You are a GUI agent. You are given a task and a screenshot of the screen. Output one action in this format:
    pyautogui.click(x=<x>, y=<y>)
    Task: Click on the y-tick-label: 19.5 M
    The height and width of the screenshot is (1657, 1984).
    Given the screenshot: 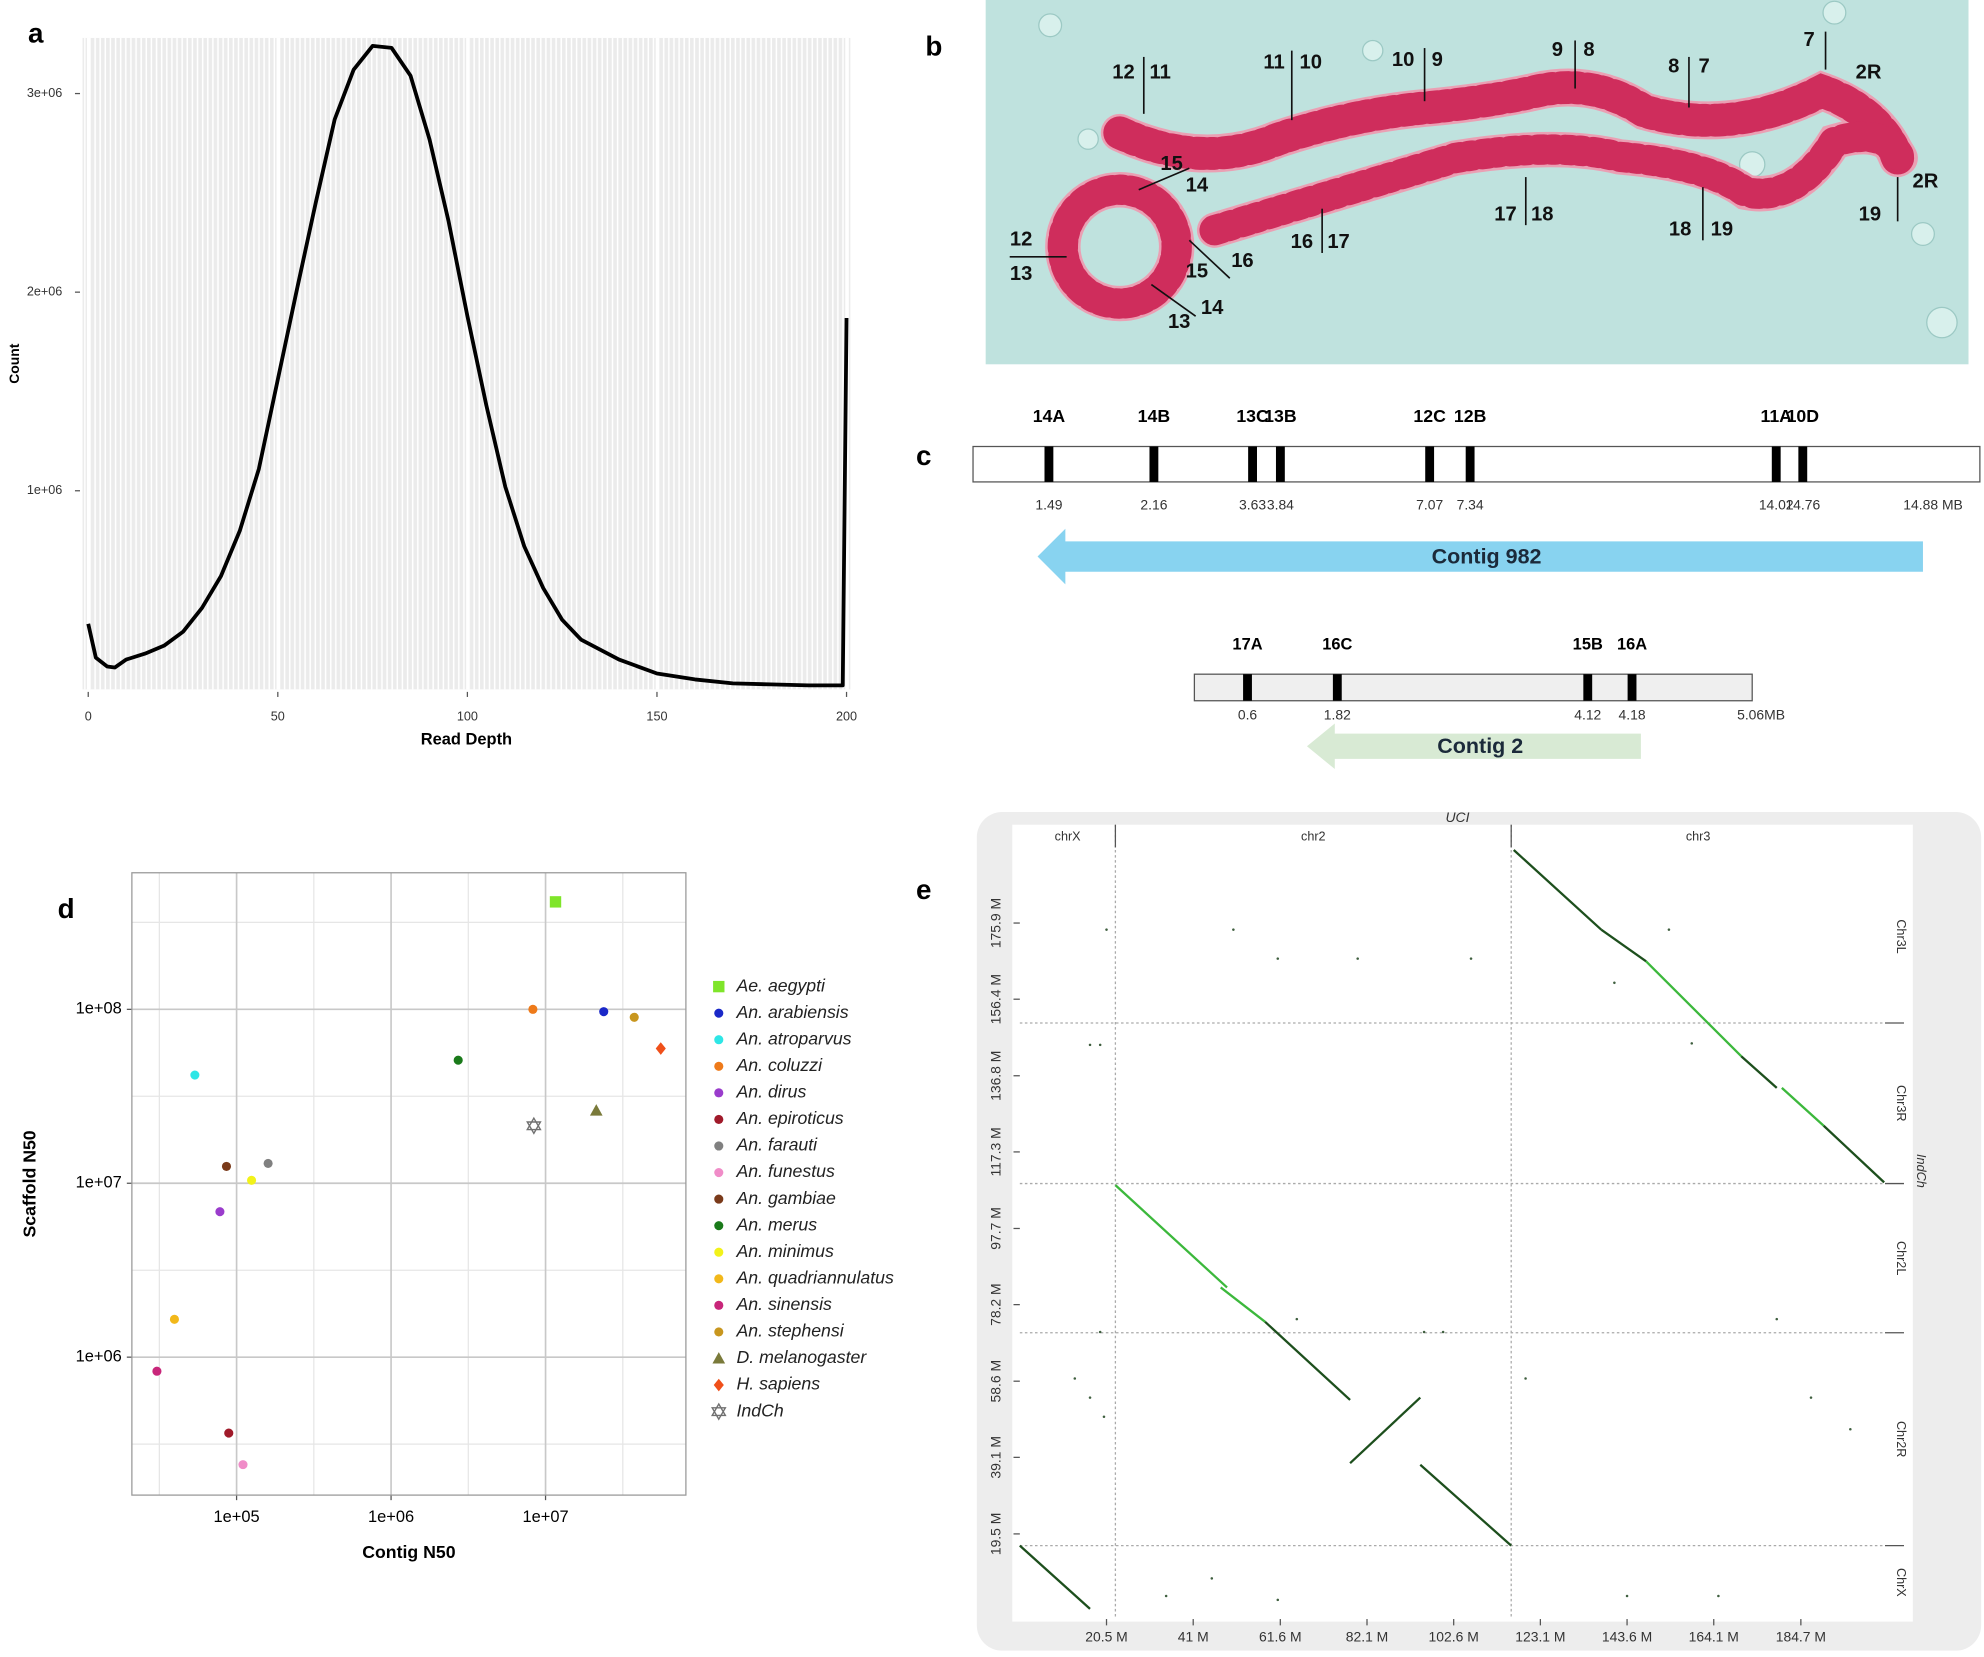 What is the action you would take?
    pyautogui.click(x=996, y=1534)
    